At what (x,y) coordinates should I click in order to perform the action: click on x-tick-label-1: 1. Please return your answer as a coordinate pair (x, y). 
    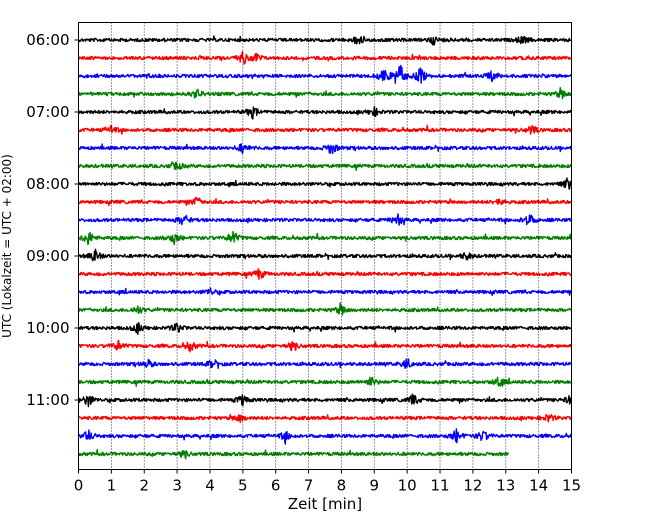
    Looking at the image, I should click on (112, 486).